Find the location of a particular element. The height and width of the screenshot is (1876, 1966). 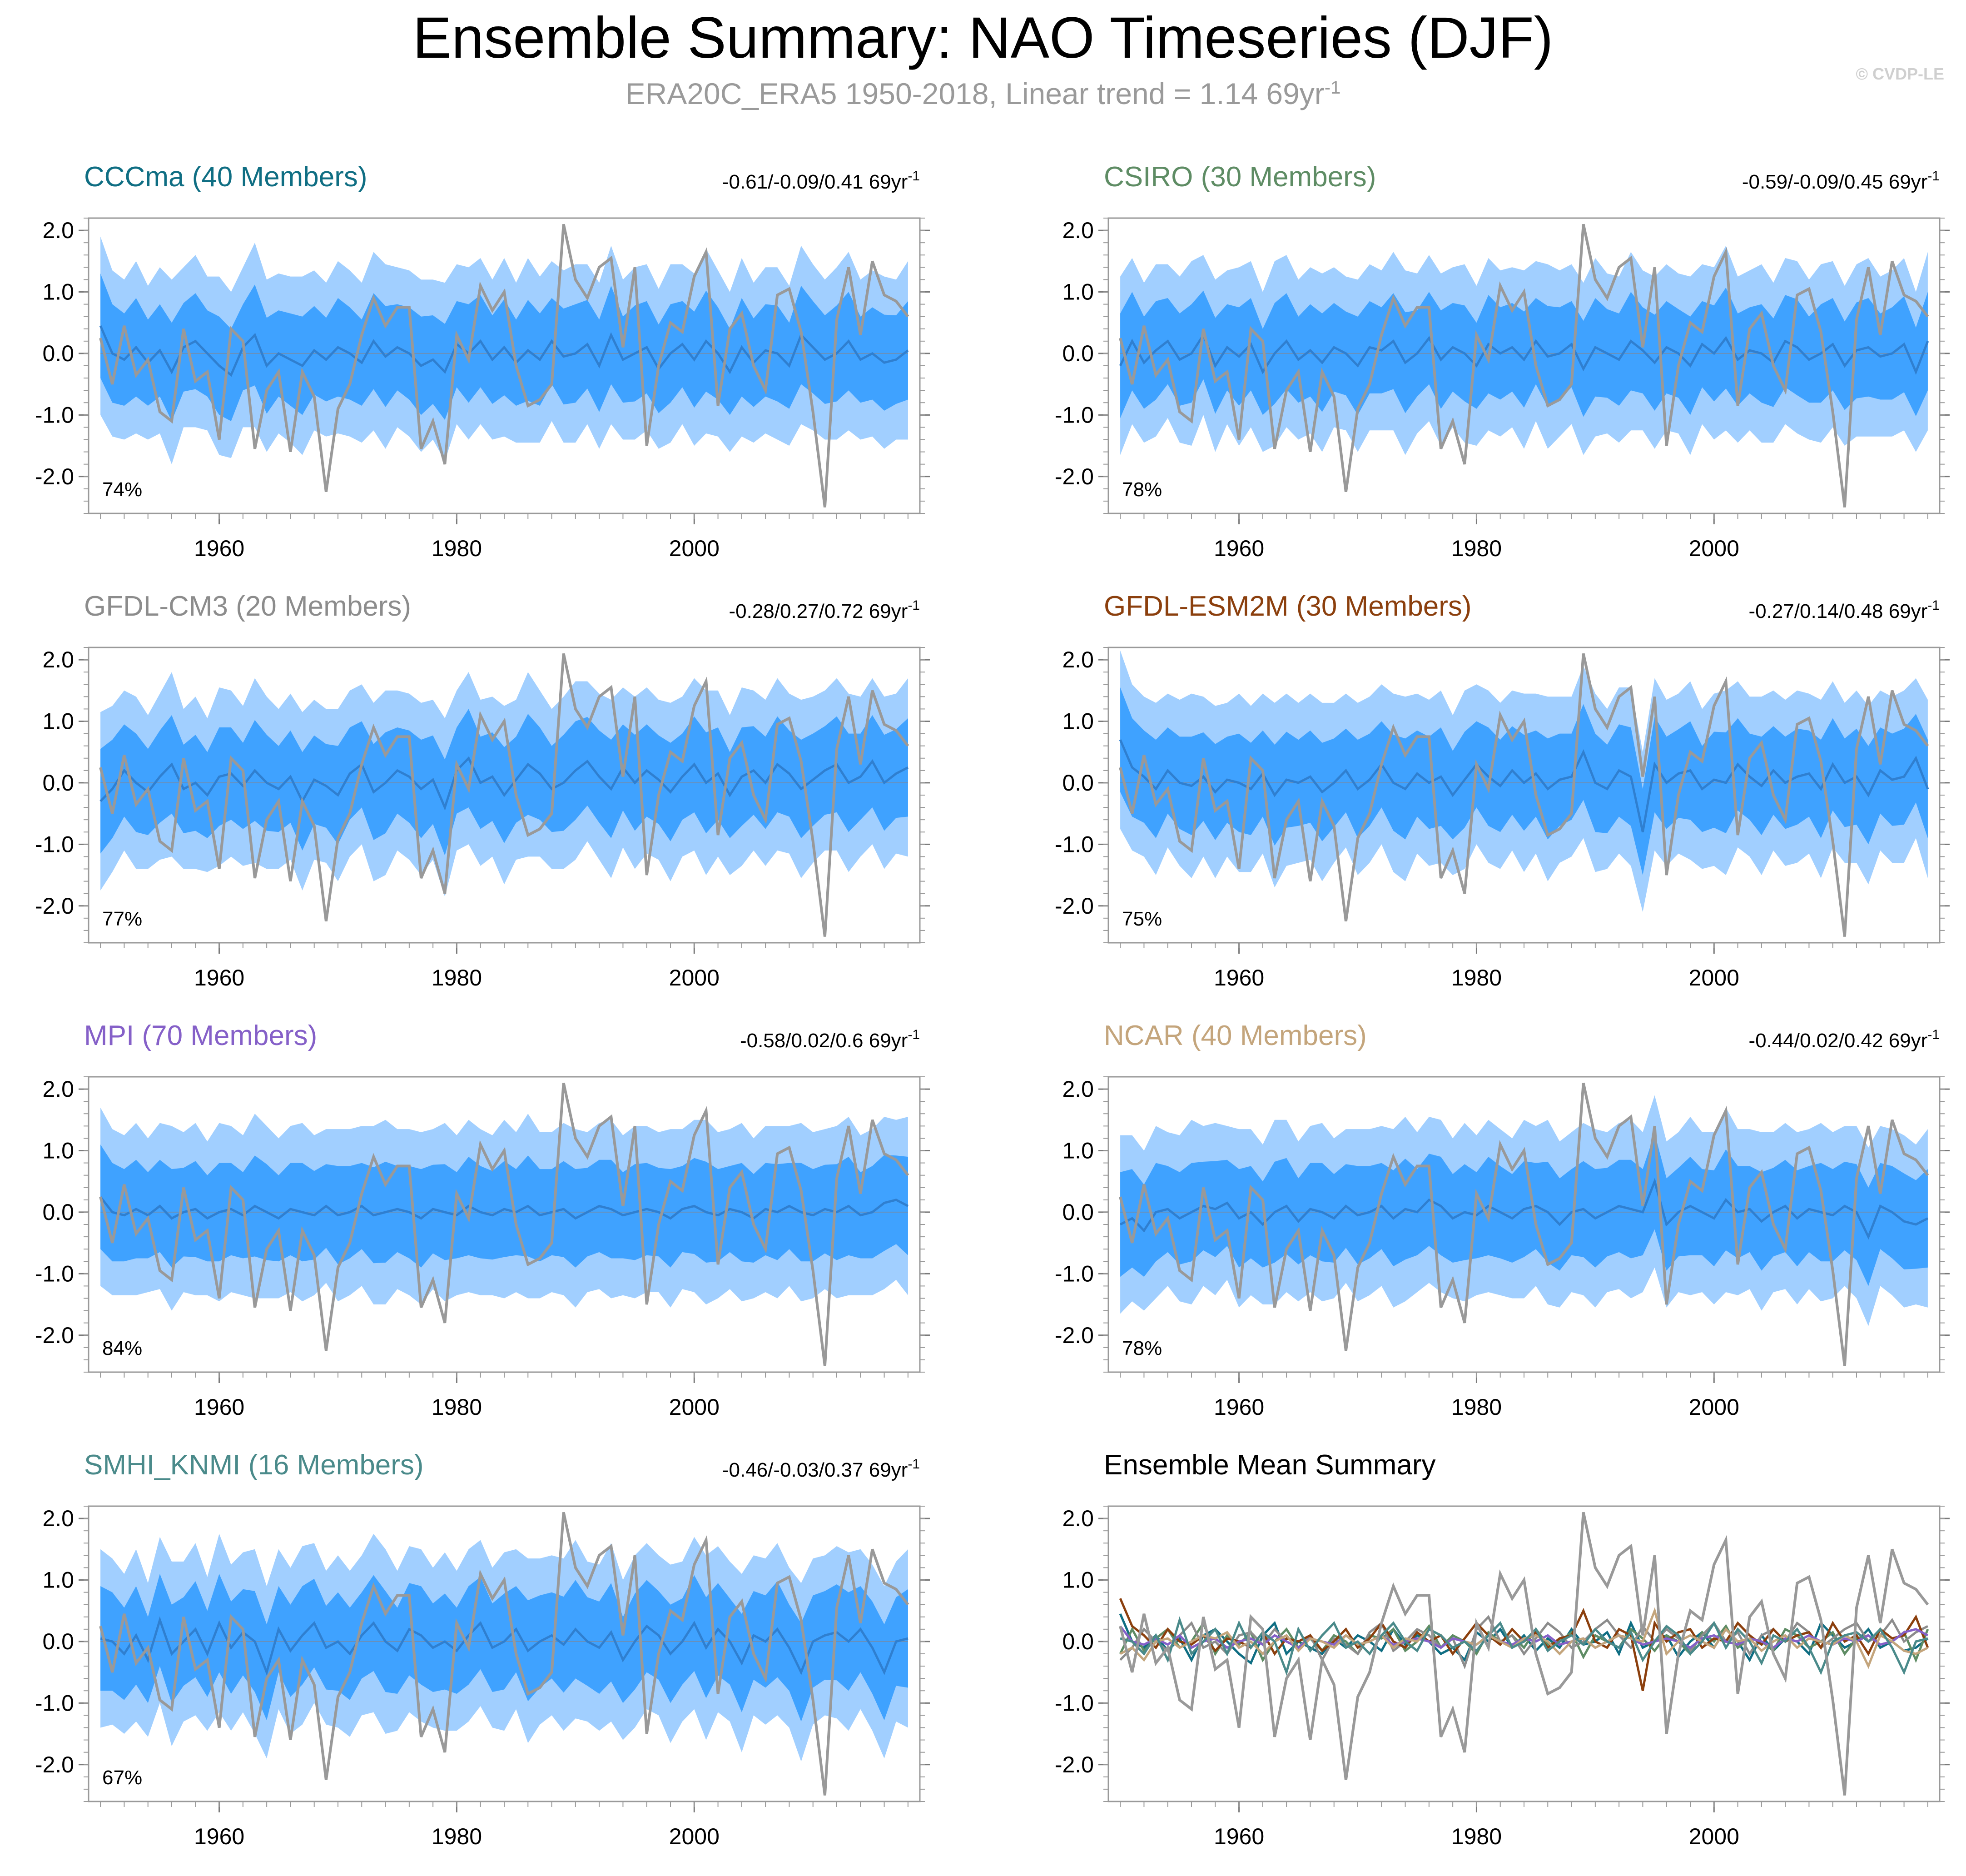

panel-stat-text: -0.59/-0.09/0.45 69yr is located at coordinates (1834, 182).